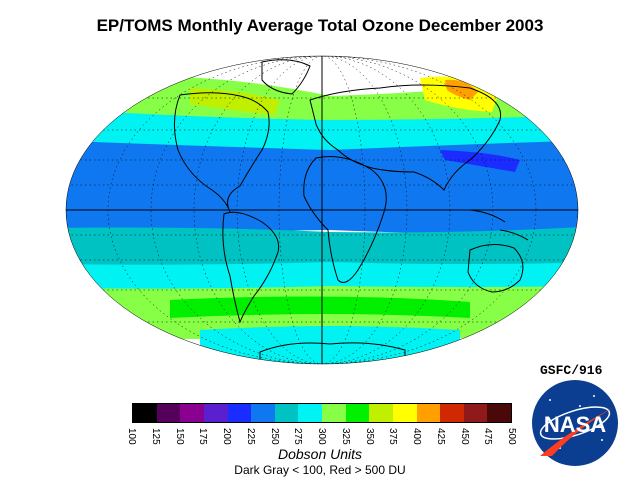 This screenshot has height=480, width=640. What do you see at coordinates (571, 370) in the screenshot?
I see `credit-label: GSFC/916` at bounding box center [571, 370].